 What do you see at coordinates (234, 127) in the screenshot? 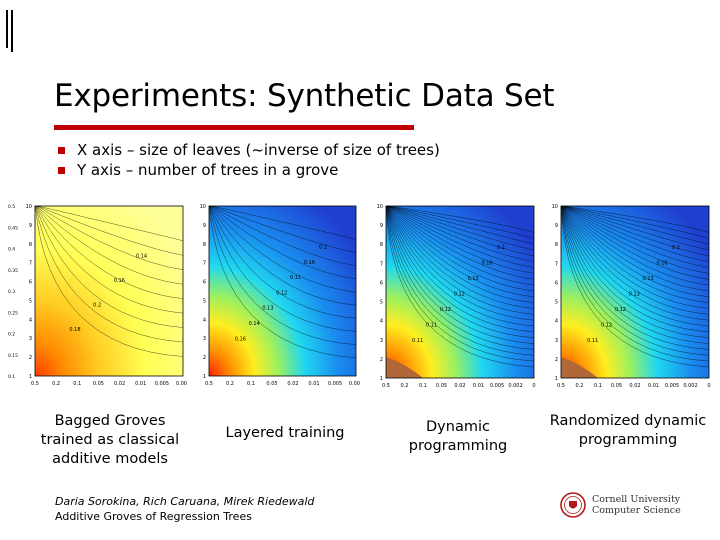
I see `title-underline` at bounding box center [234, 127].